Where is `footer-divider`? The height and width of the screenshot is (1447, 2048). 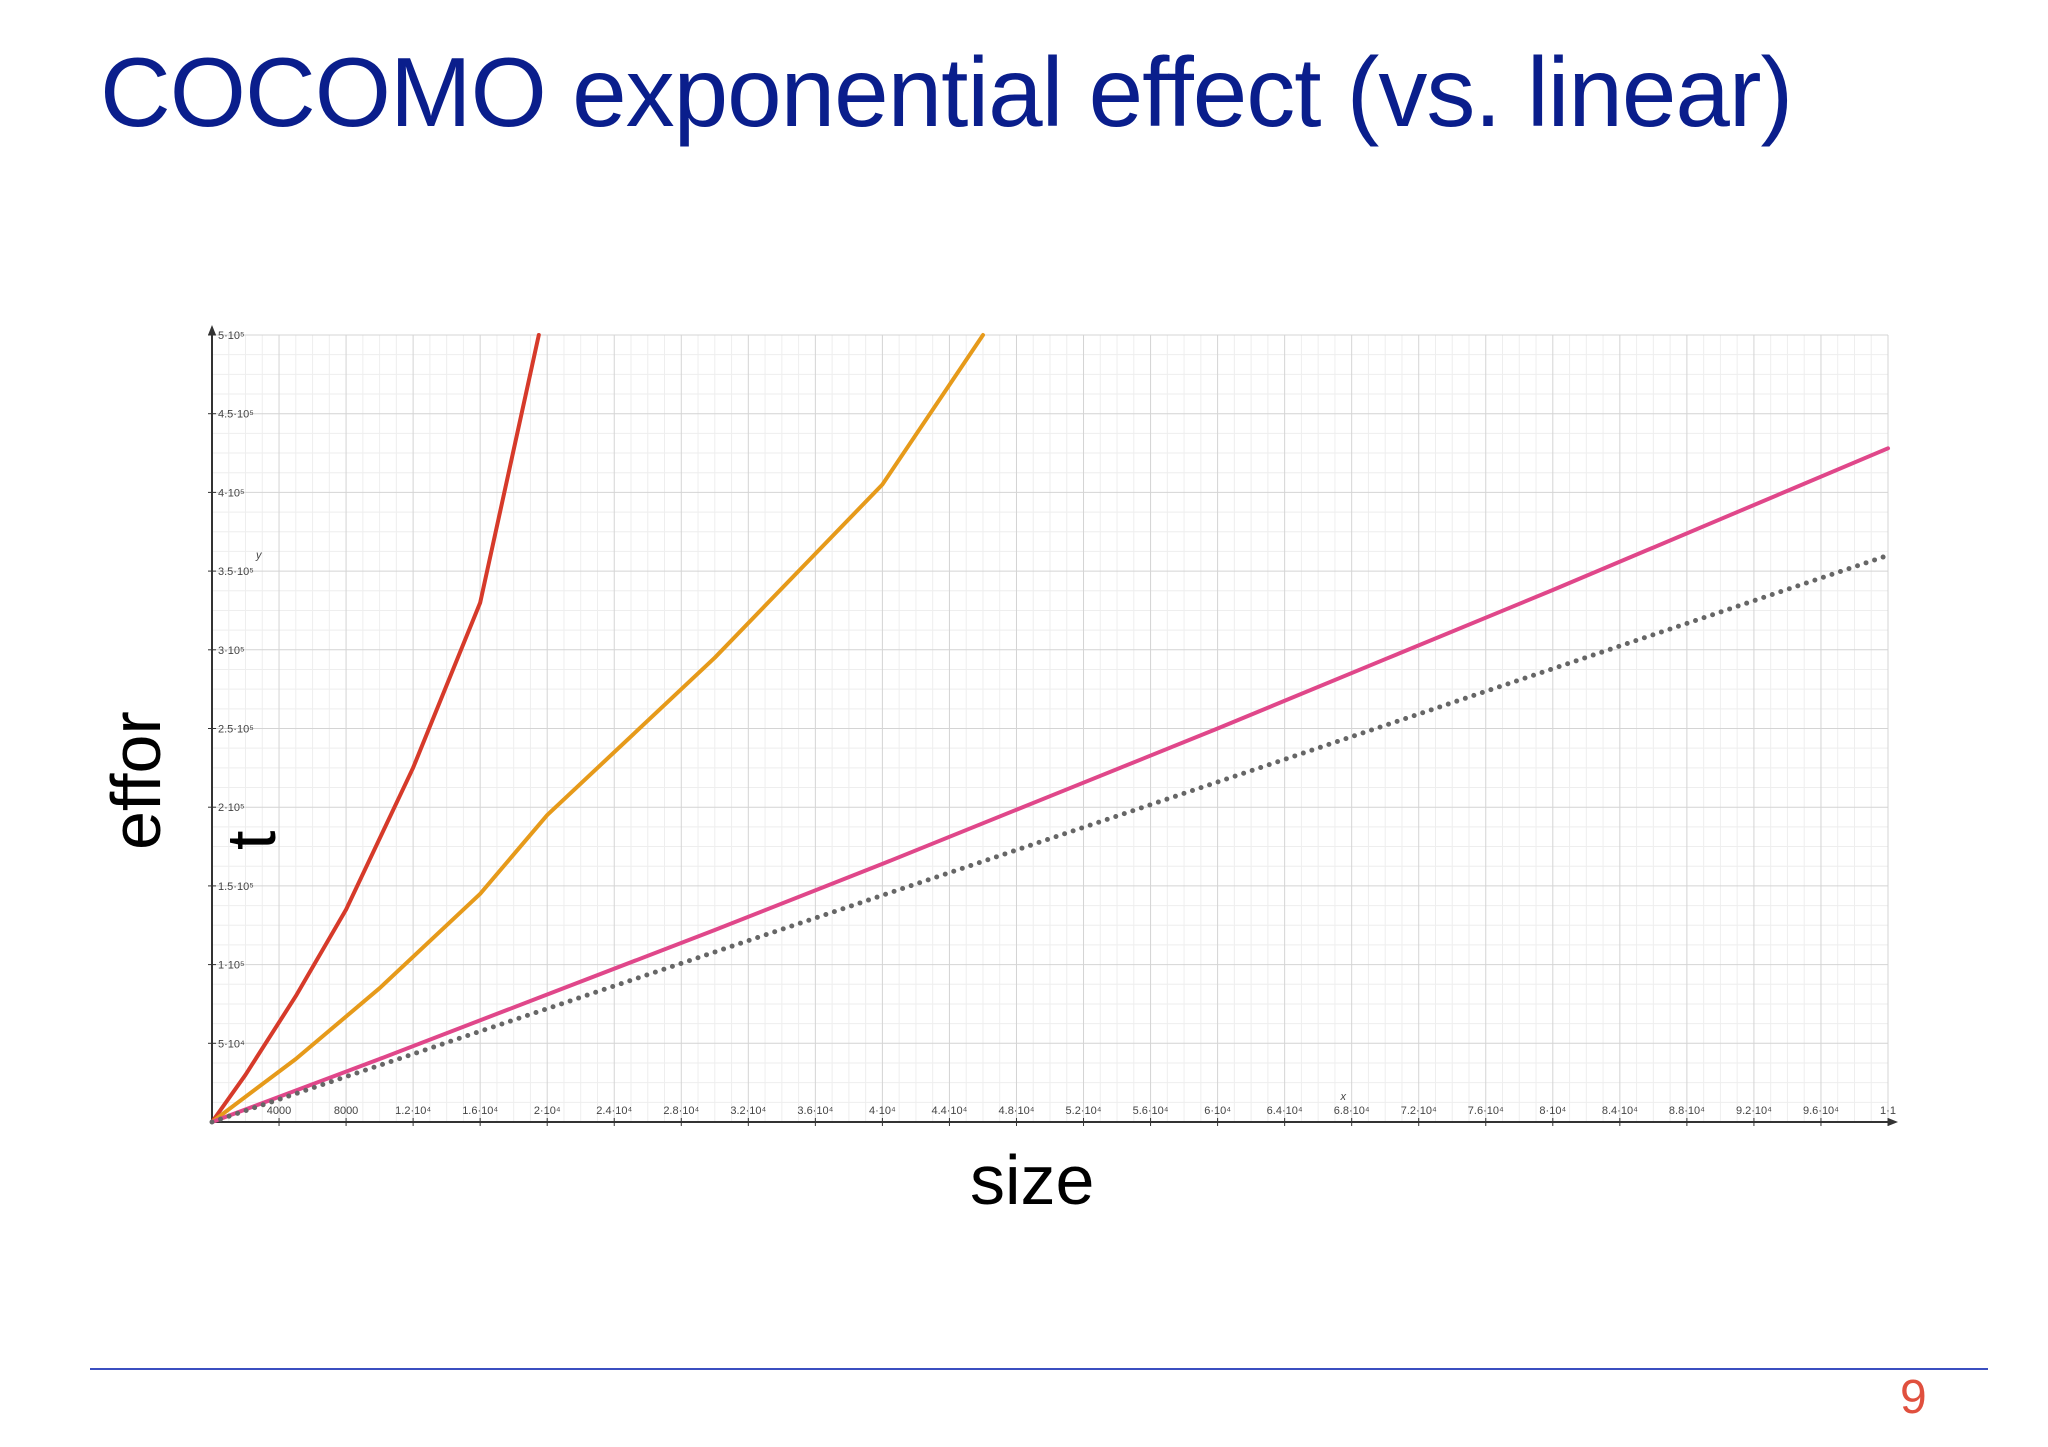
footer-divider is located at coordinates (1039, 1369).